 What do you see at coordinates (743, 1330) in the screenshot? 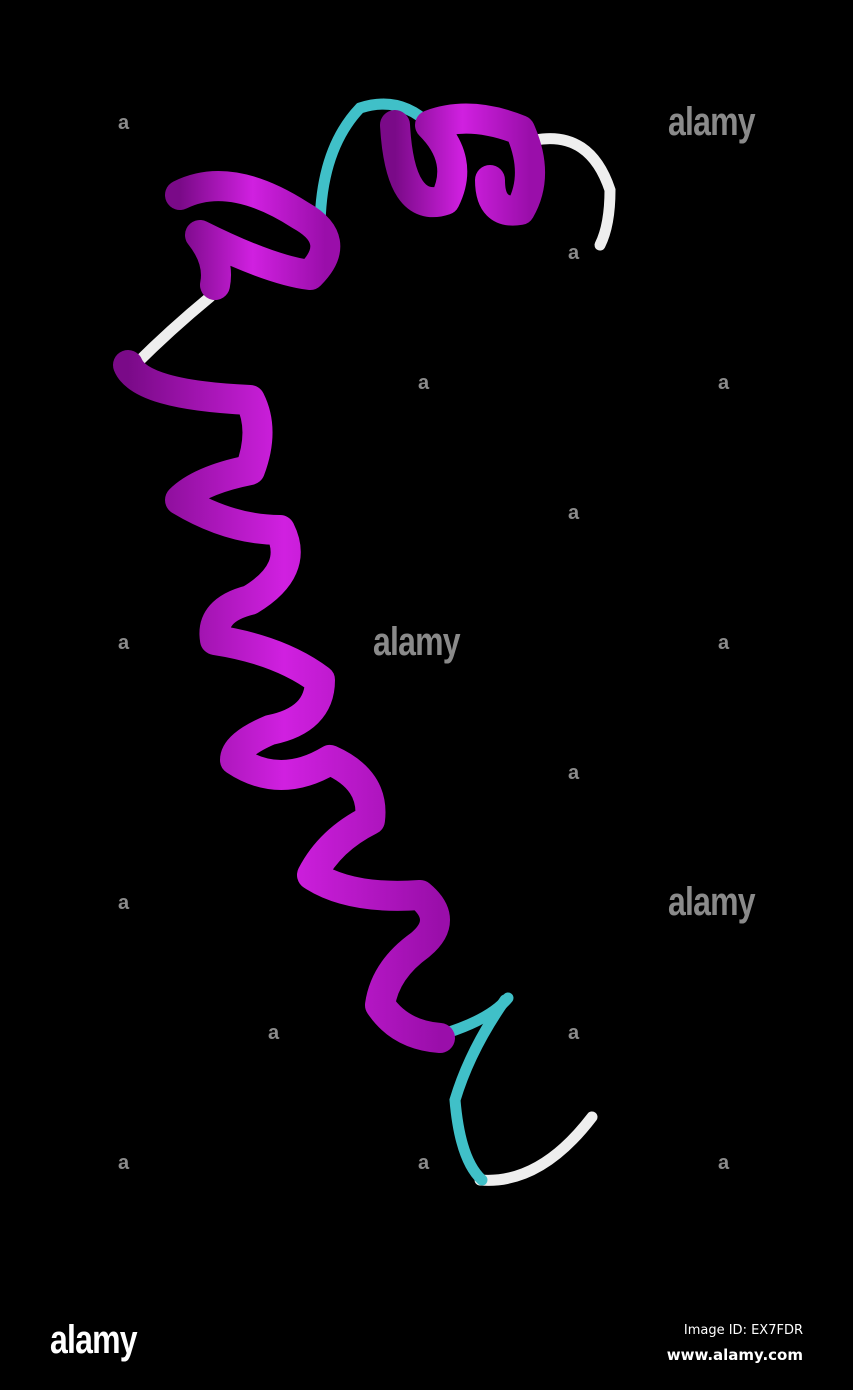
I see `image-id: Image ID: EX7FDR` at bounding box center [743, 1330].